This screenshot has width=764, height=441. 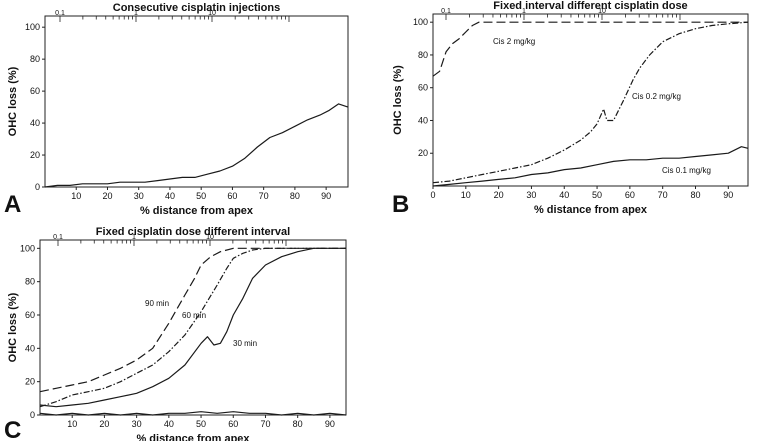 I want to click on series-line-60-min, so click(x=192, y=327).